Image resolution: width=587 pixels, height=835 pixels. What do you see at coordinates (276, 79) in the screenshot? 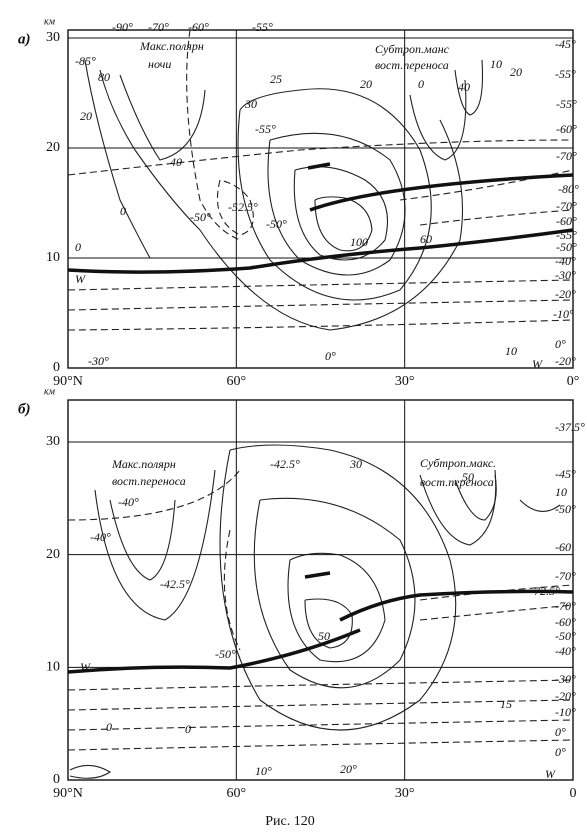
I see `contour-label: 25` at bounding box center [276, 79].